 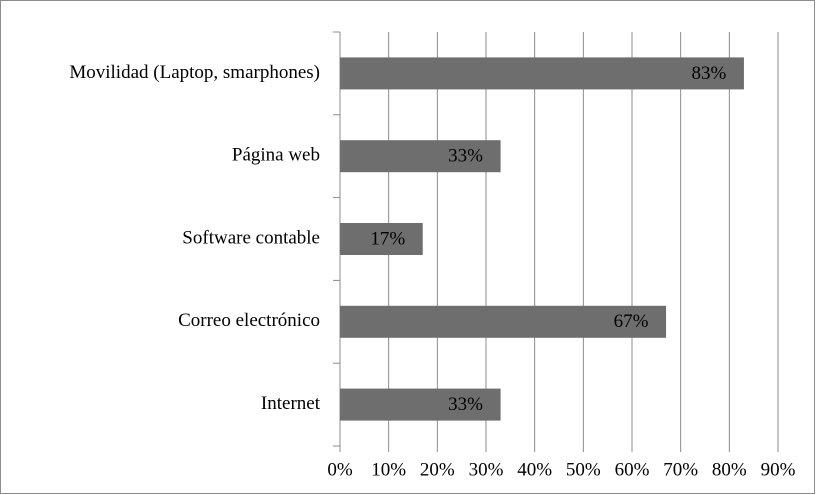 What do you see at coordinates (632, 469) in the screenshot?
I see `x-tick-label: 60%` at bounding box center [632, 469].